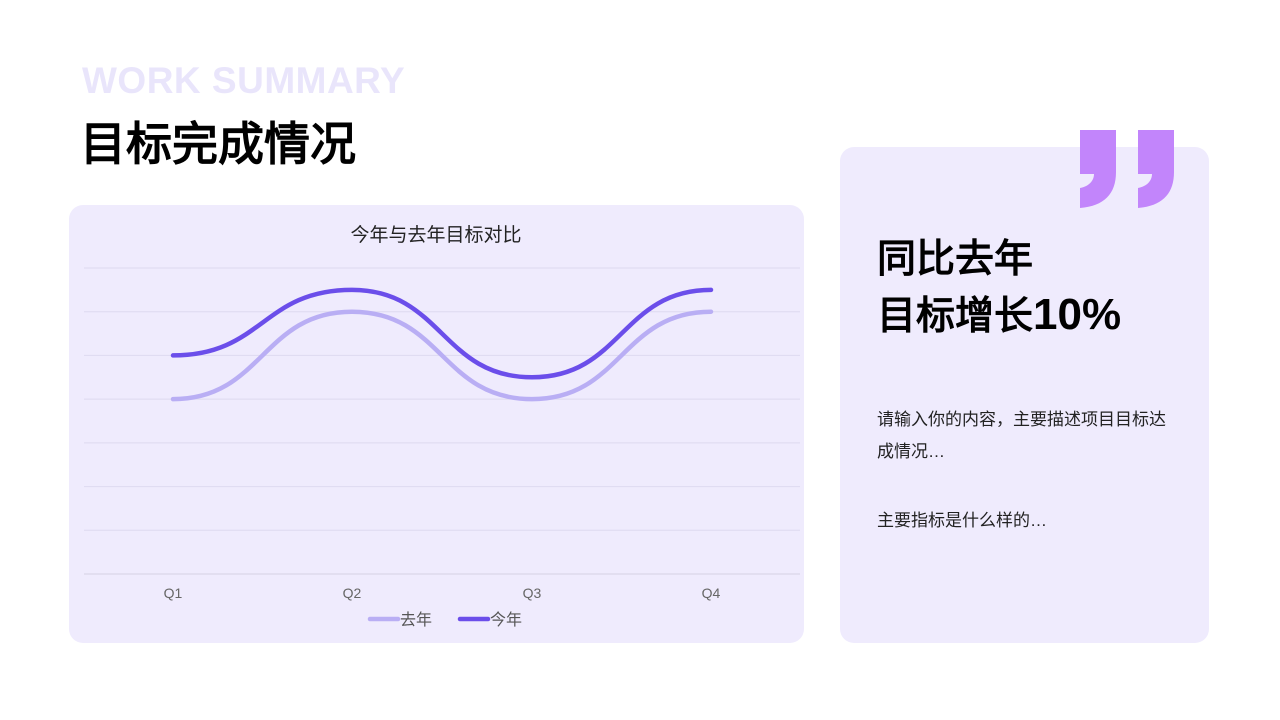 This screenshot has height=720, width=1280. I want to click on headline-percent: 10%, so click(1077, 314).